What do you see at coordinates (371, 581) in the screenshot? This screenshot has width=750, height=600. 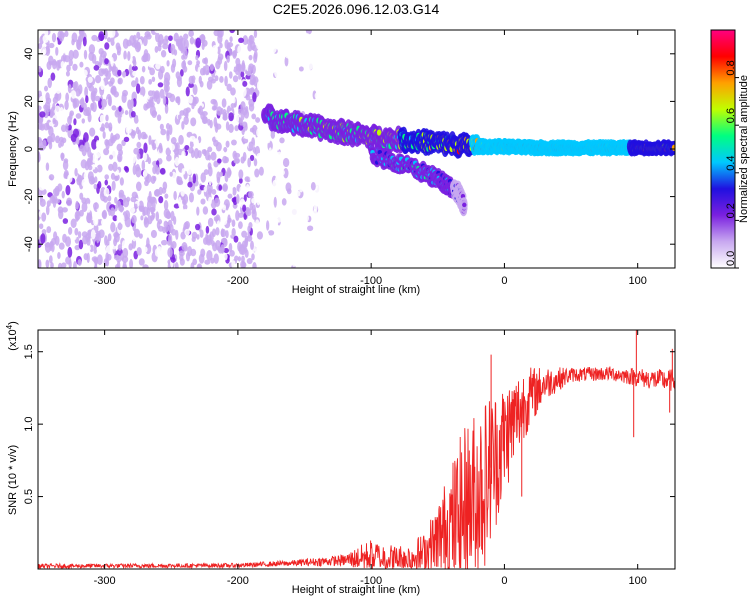 I see `x-tick-label: -100` at bounding box center [371, 581].